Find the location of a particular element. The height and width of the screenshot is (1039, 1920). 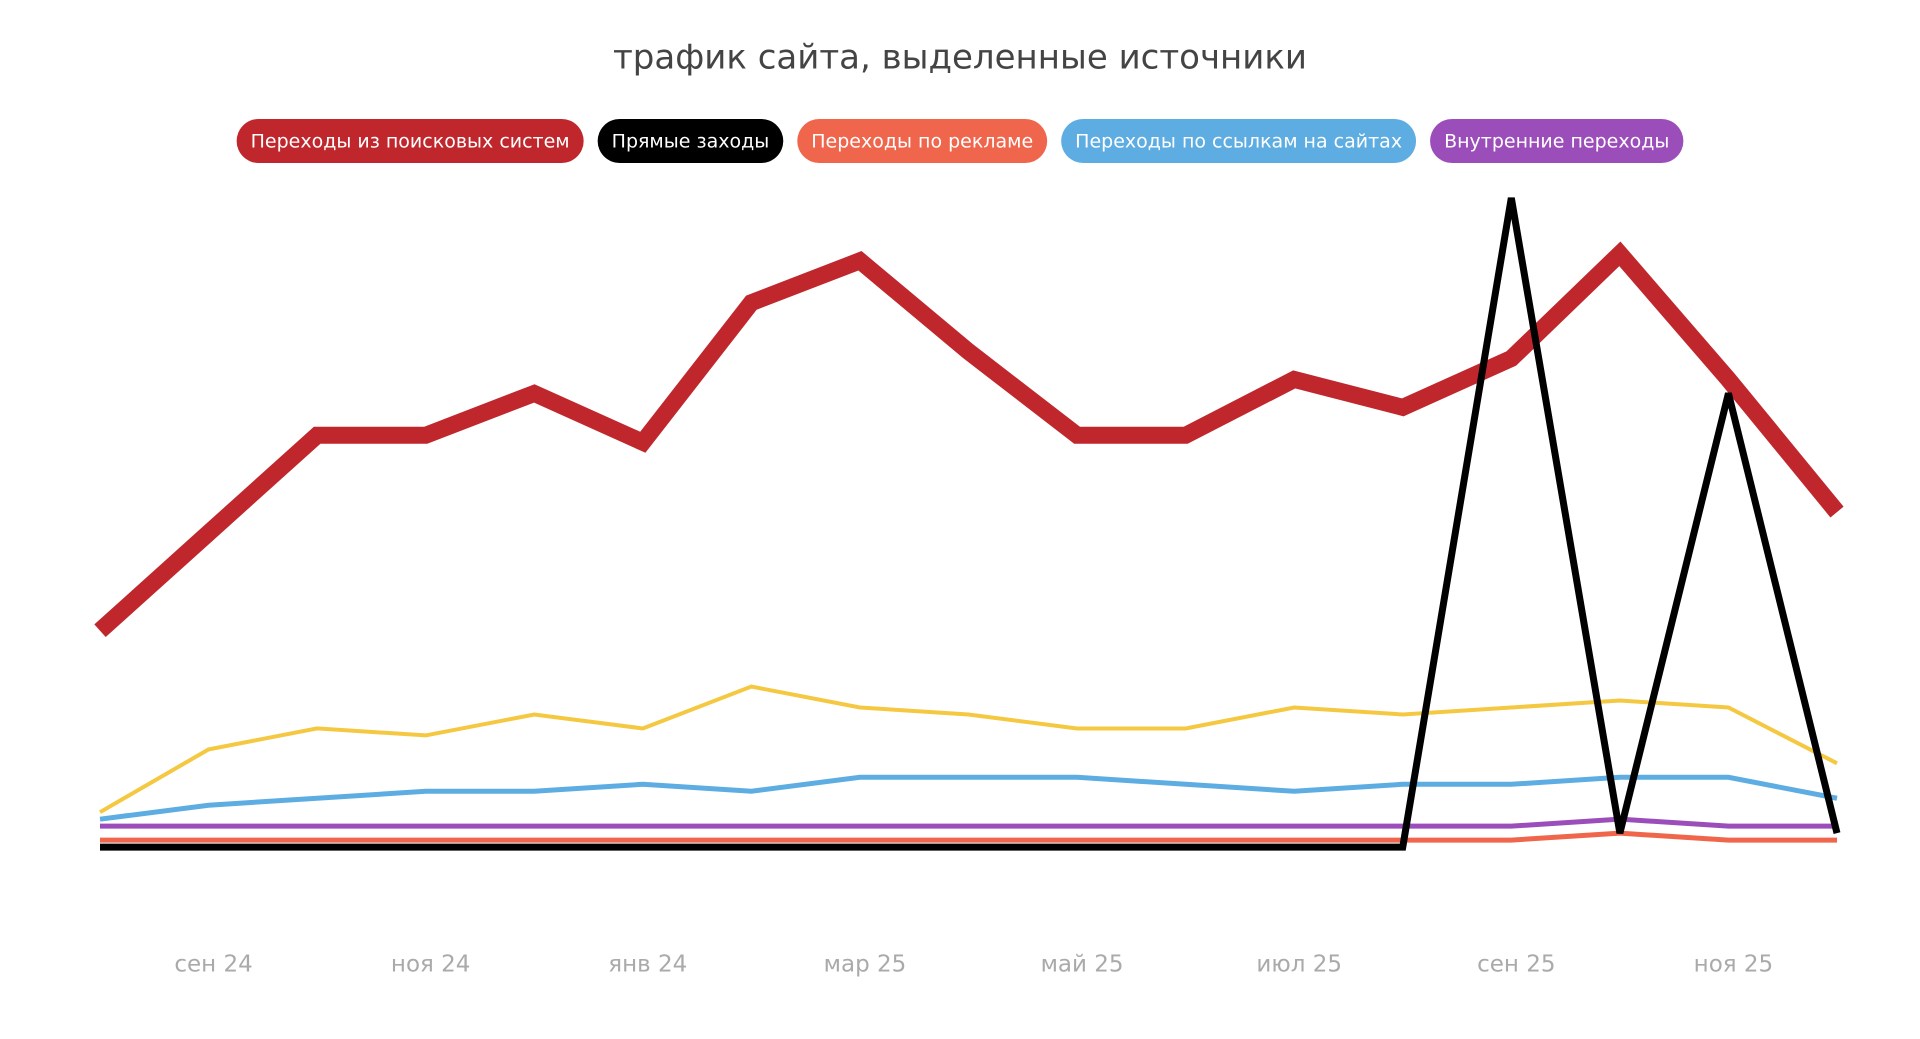

legend-label: Прямые заходы is located at coordinates (691, 142).